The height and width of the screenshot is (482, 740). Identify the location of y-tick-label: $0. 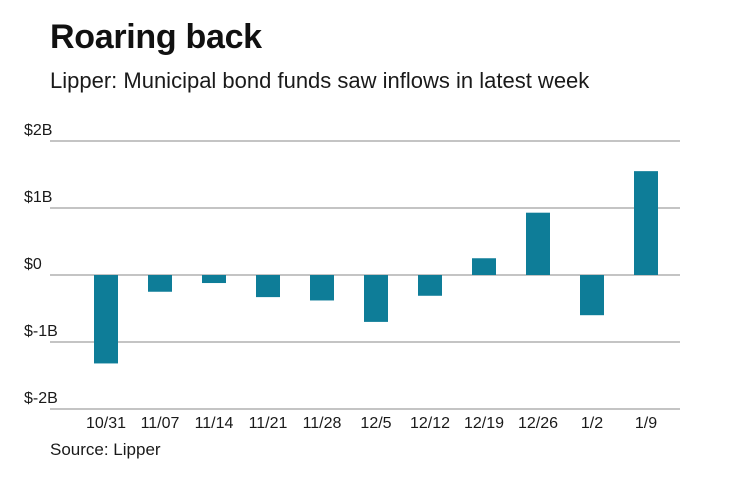
(33, 264).